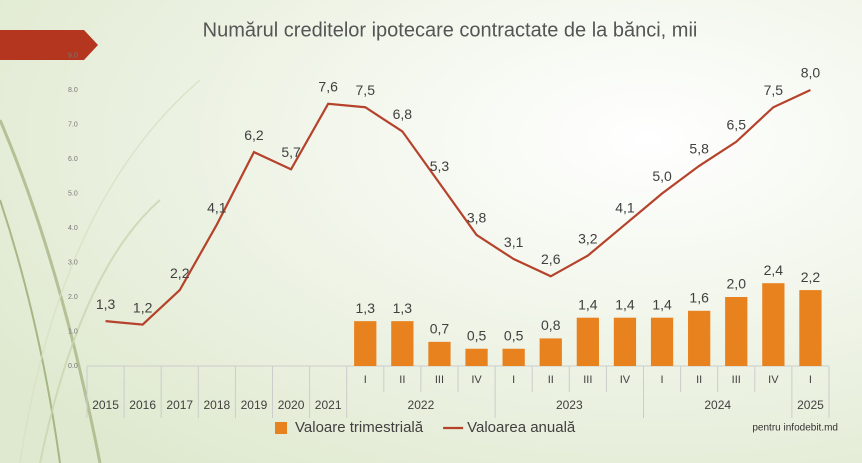 This screenshot has width=862, height=463. I want to click on x-group-label: 2020, so click(291, 405).